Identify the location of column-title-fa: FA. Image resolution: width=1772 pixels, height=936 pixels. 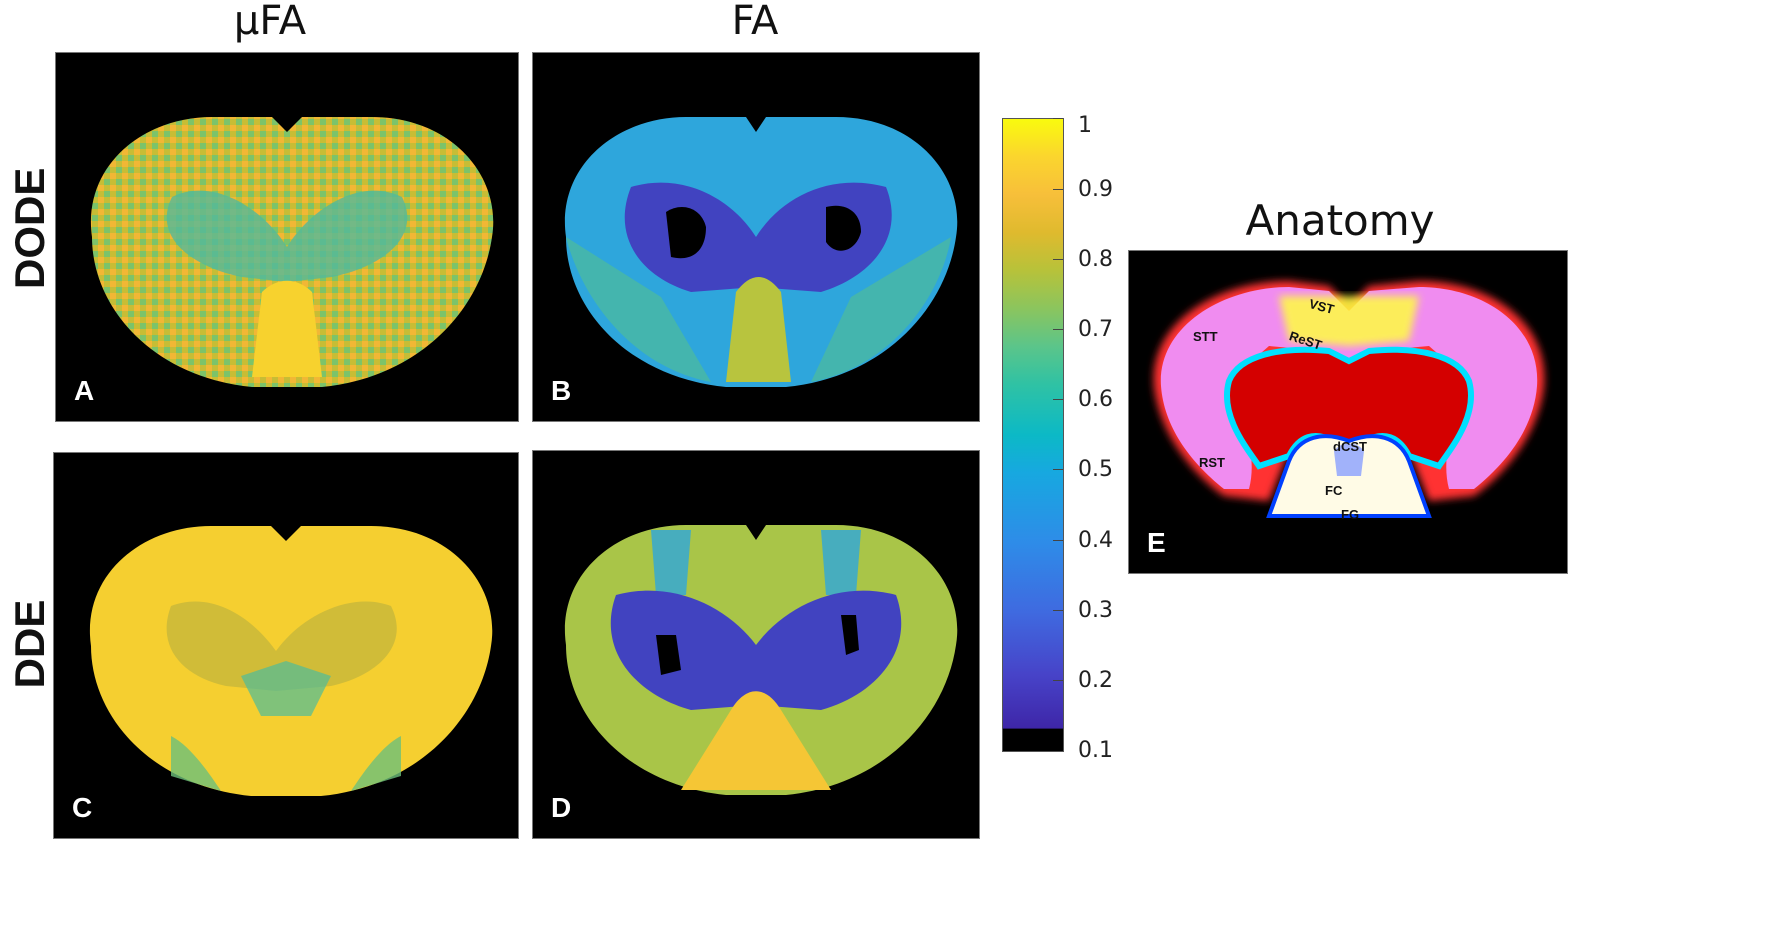
(755, 22).